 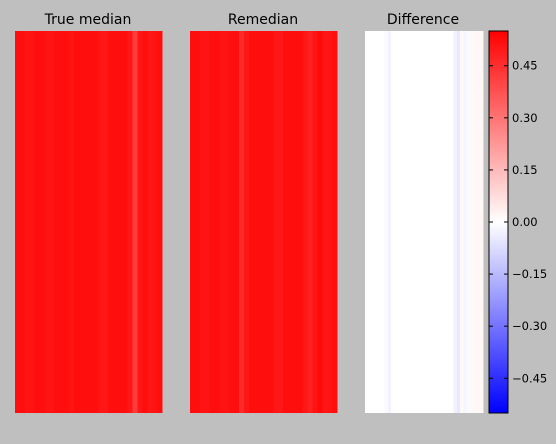 What do you see at coordinates (525, 66) in the screenshot?
I see `colorbar-tick-label: 0.45` at bounding box center [525, 66].